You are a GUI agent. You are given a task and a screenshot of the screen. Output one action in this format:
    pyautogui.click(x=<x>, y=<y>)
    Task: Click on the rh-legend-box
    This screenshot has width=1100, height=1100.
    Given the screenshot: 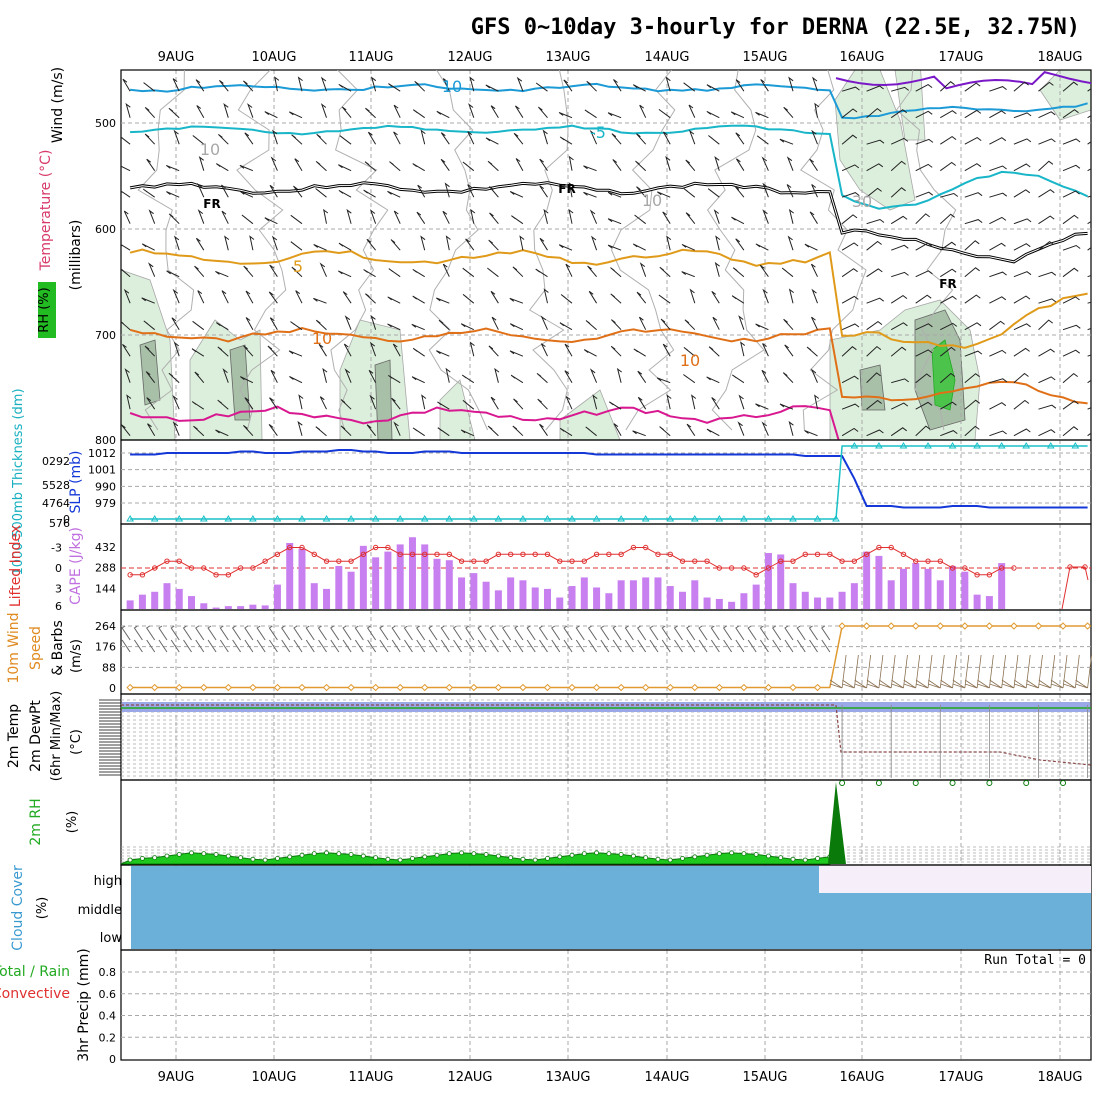 What is the action you would take?
    pyautogui.click(x=47, y=310)
    